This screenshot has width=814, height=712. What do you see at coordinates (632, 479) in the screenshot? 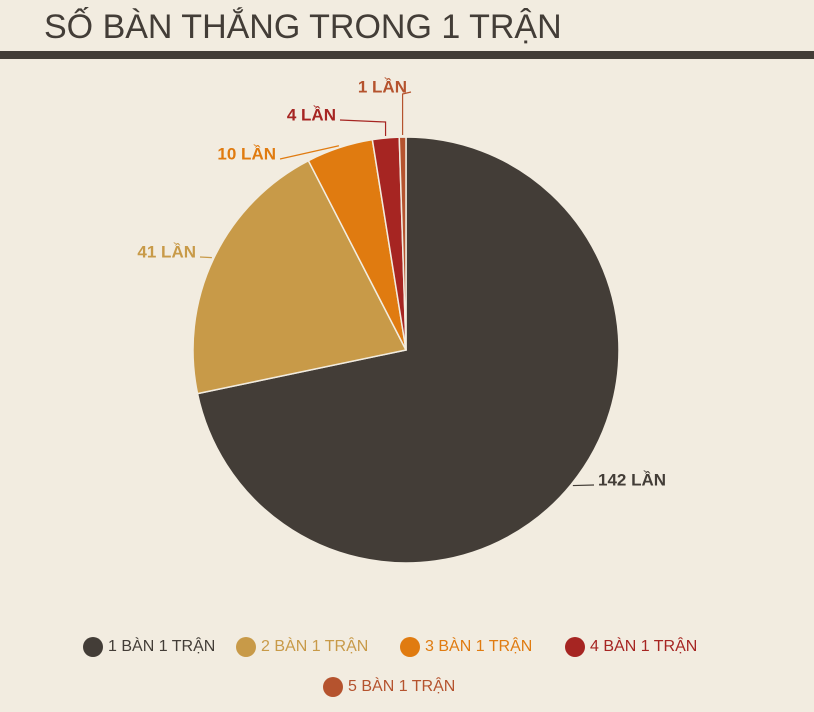
I see `data-label: 142 LẦN` at bounding box center [632, 479].